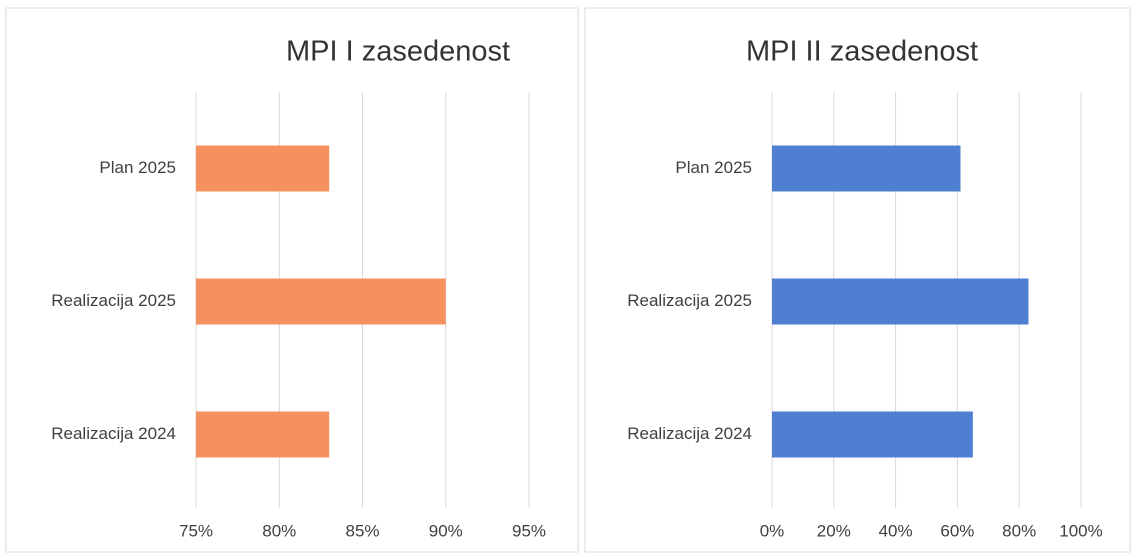  Describe the element at coordinates (362, 530) in the screenshot. I see `x-tick-label: 85%` at that location.